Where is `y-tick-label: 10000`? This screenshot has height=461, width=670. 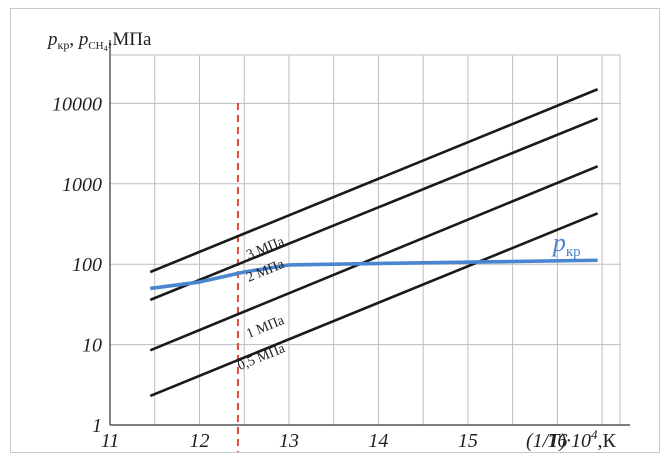 y-tick-label: 10000 is located at coordinates (77, 104).